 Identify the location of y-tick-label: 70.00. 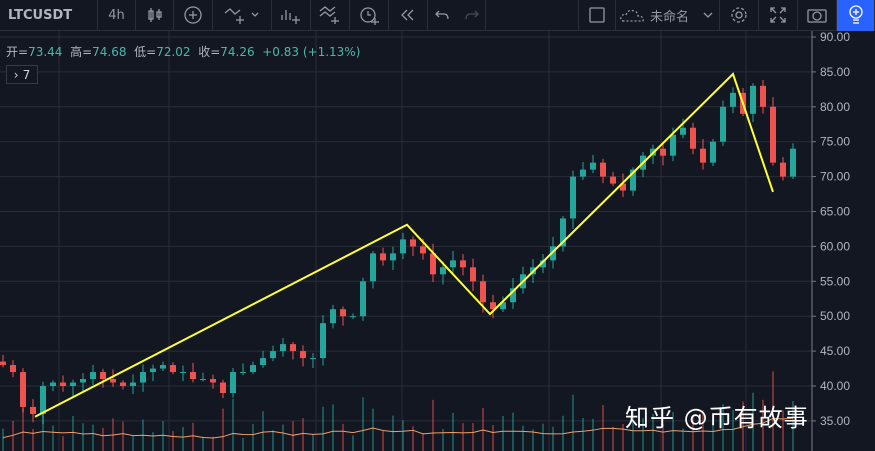
(835, 177).